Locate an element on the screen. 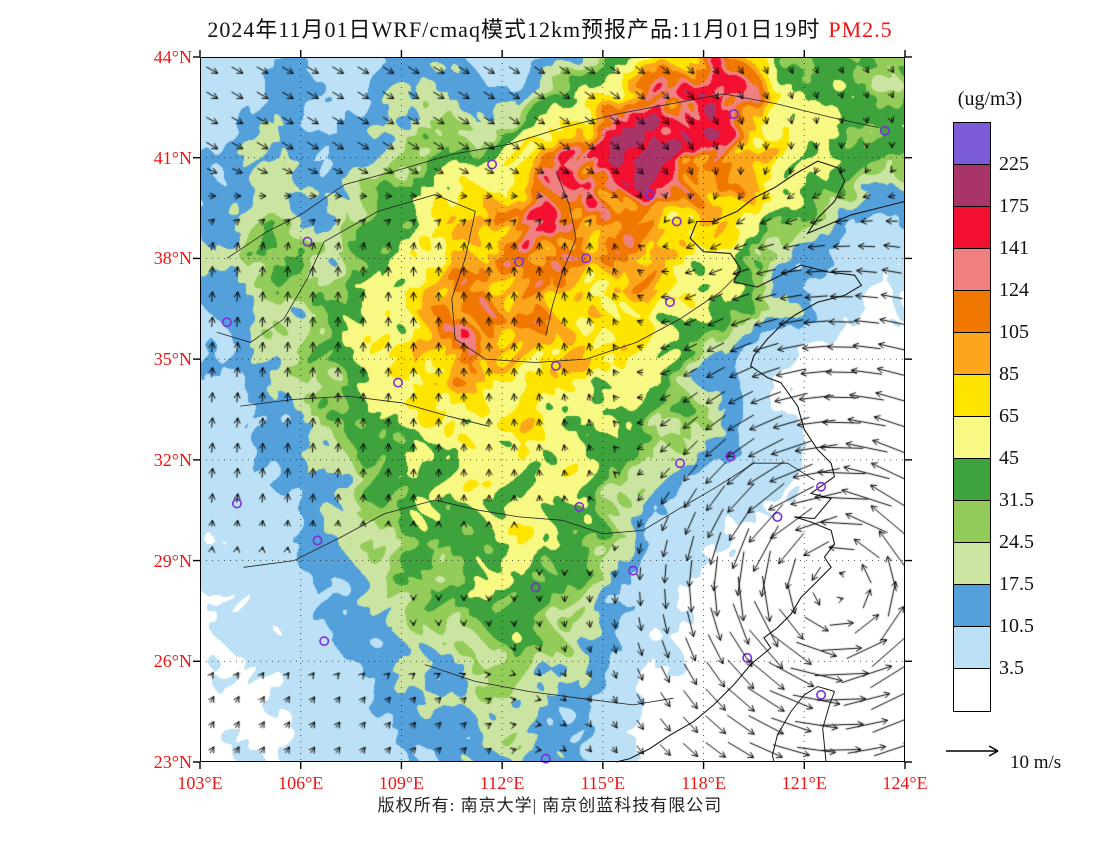 The height and width of the screenshot is (850, 1100). lon-tick-label: 121°E is located at coordinates (804, 783).